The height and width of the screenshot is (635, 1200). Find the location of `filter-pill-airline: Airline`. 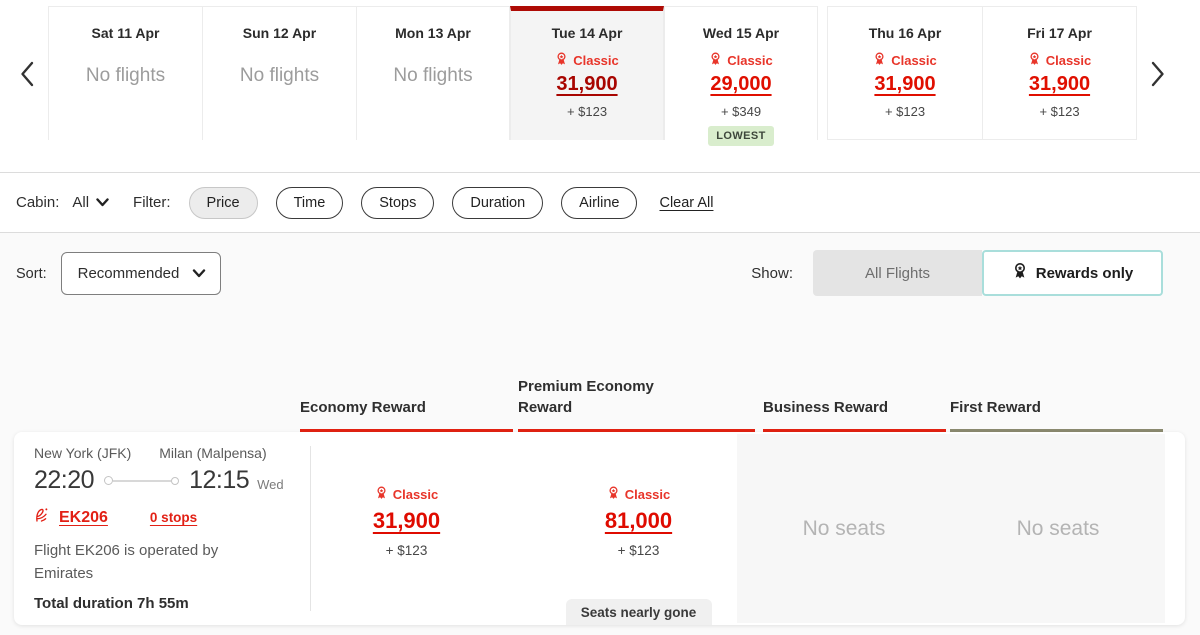

filter-pill-airline: Airline is located at coordinates (599, 202).